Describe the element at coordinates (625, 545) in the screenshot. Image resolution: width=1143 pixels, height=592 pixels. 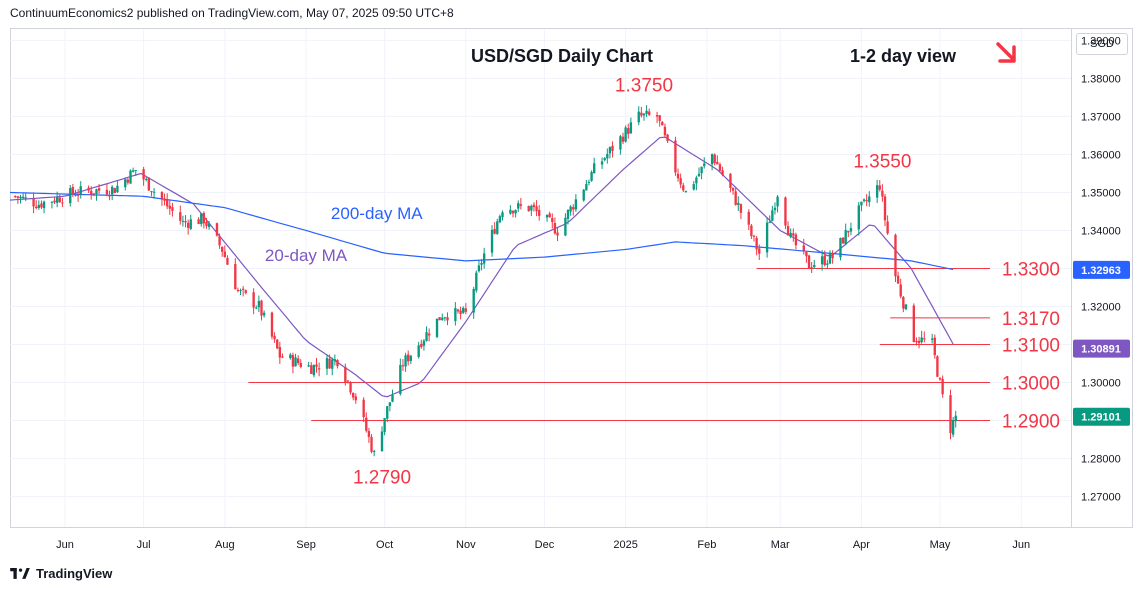
I see `x-tick-label: 2025` at that location.